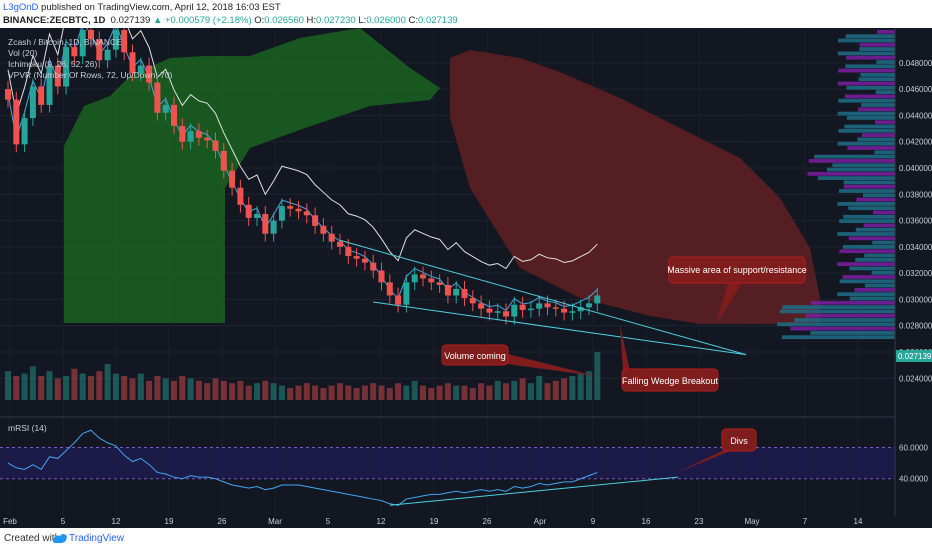  Describe the element at coordinates (915, 115) in the screenshot. I see `price-tick-label: 0.044000` at that location.